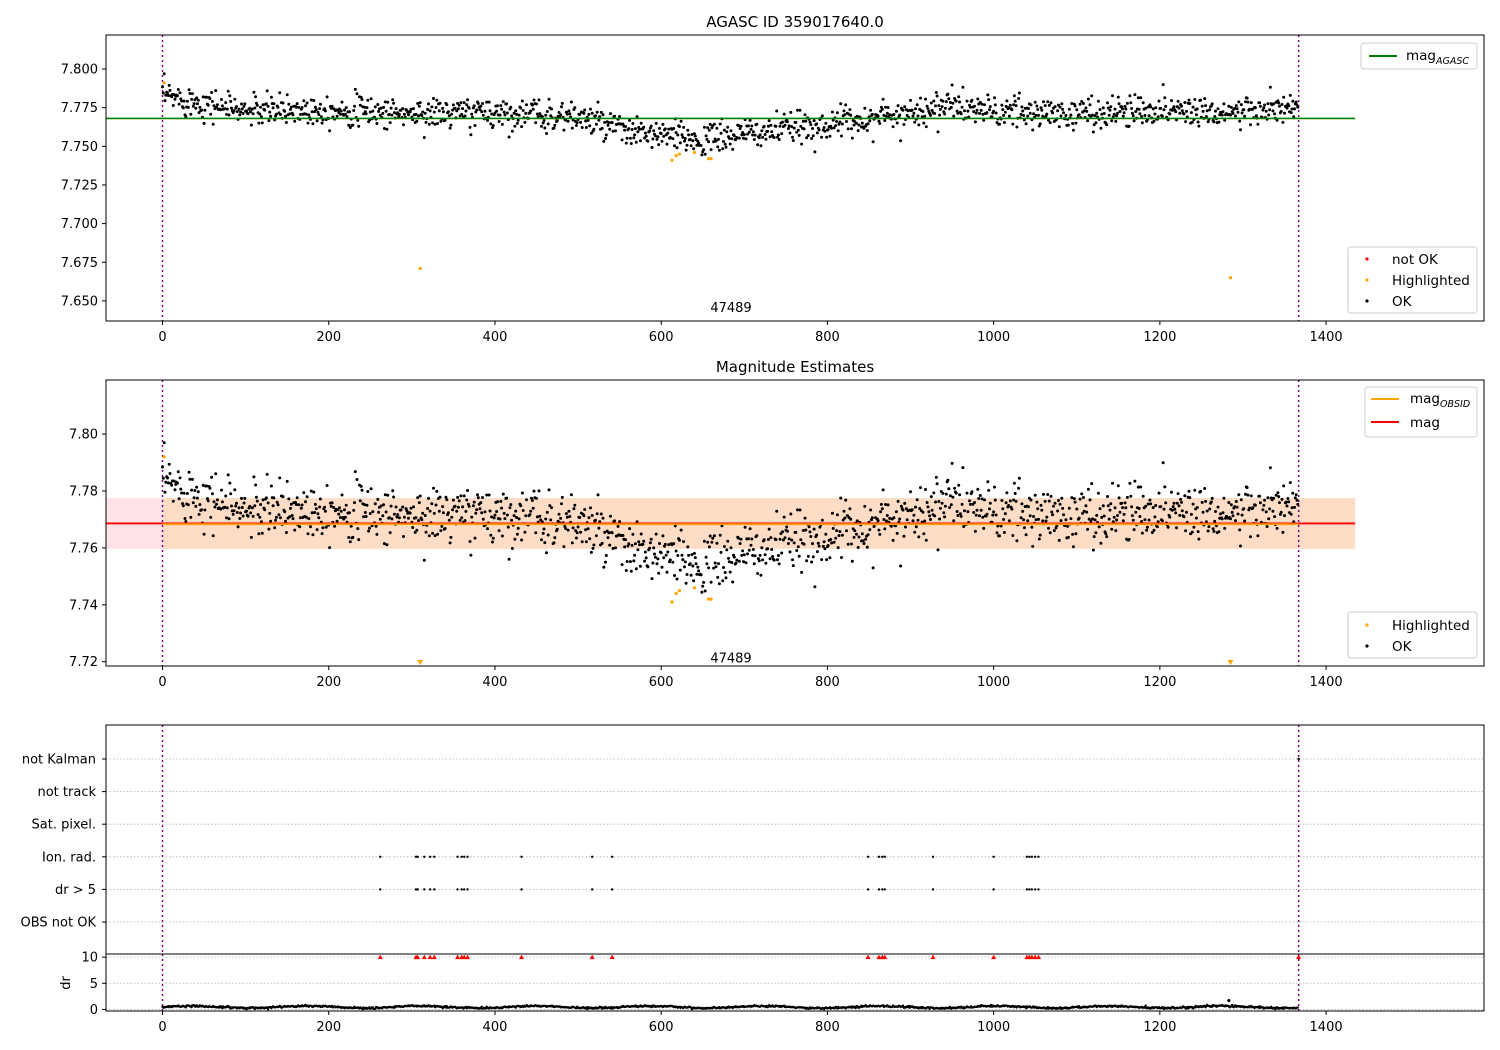 Image resolution: width=1500 pixels, height=1050 pixels. I want to click on x-tick-label: 1200, so click(1159, 1027).